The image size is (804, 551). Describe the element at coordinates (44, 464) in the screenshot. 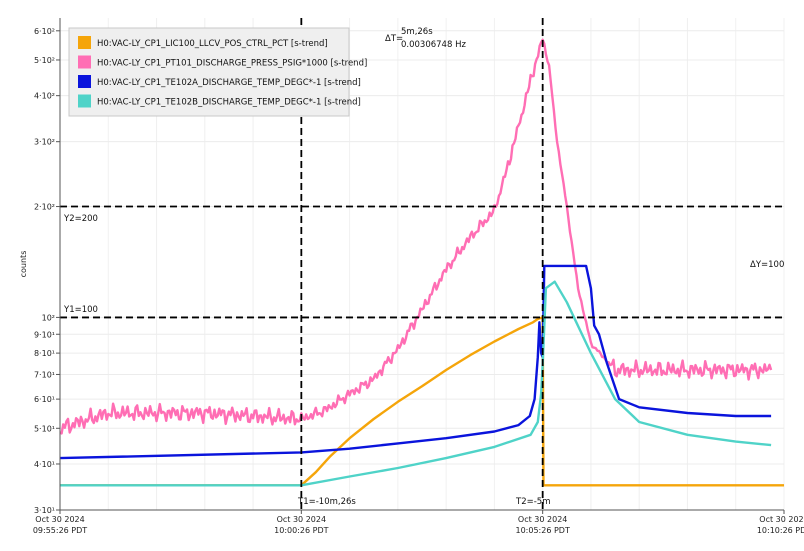

I see `y-tick-label: 4·10¹` at that location.